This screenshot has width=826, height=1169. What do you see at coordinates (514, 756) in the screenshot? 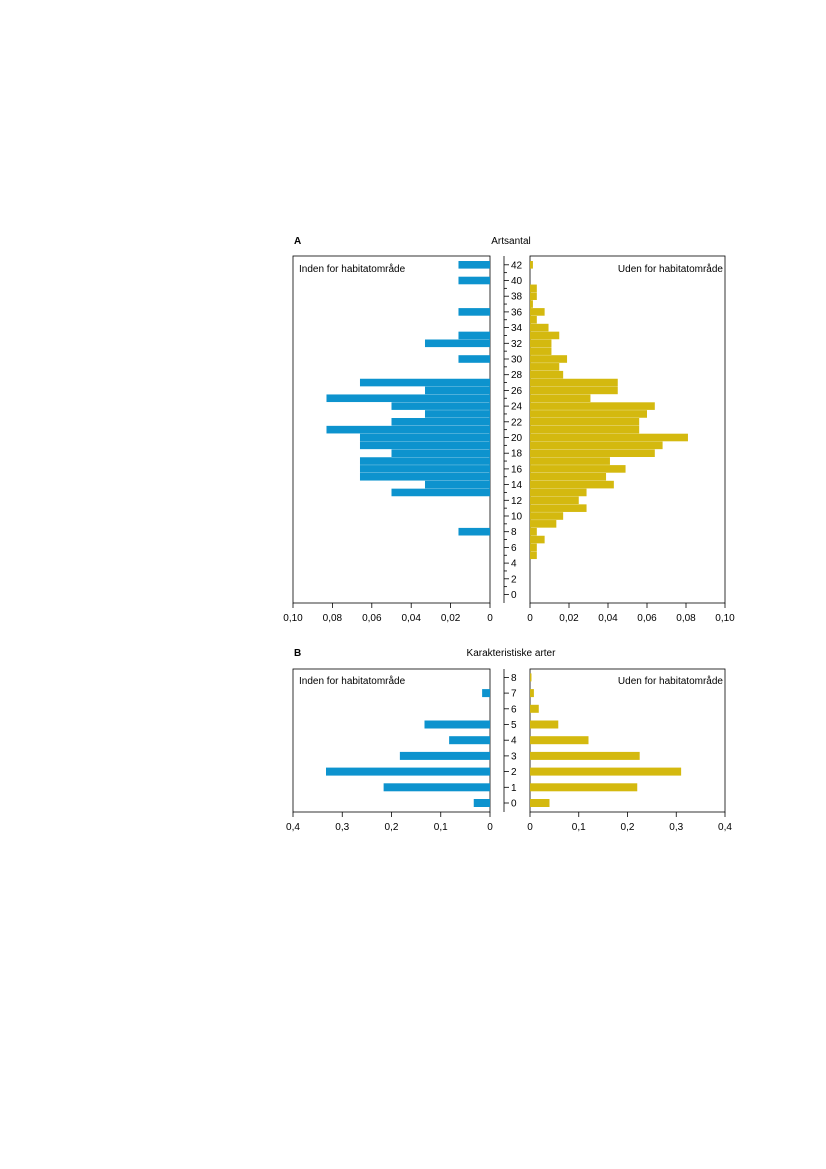
I see `category-tick-label: 3` at bounding box center [514, 756].